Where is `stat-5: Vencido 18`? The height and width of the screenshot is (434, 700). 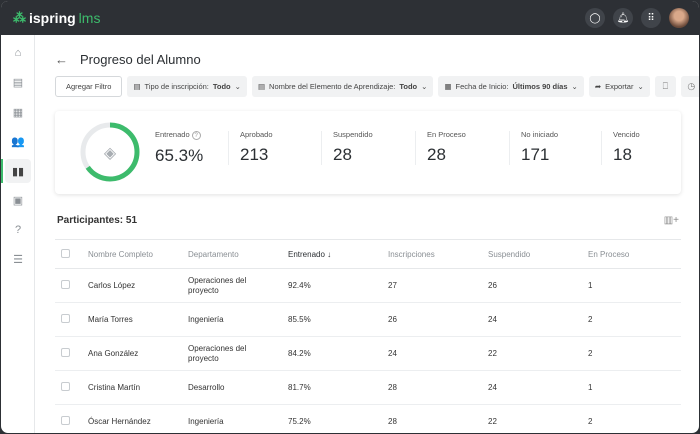
stat-5: Vencido 18 is located at coordinates (626, 147).